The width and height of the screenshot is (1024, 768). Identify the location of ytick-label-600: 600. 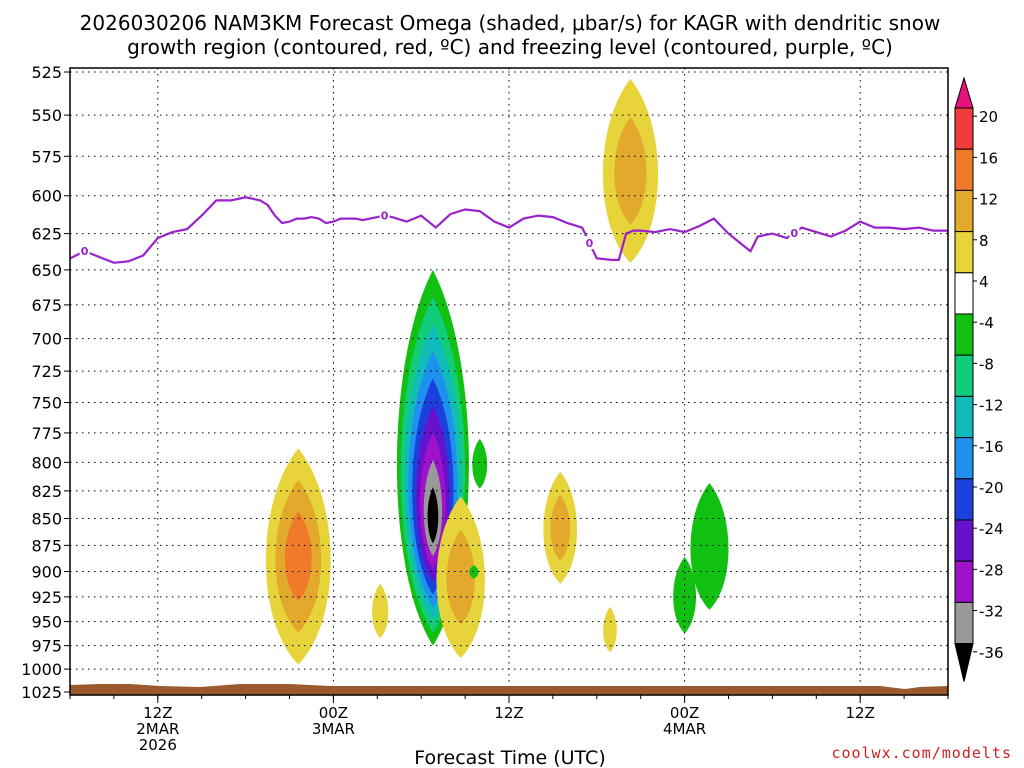
(46, 196).